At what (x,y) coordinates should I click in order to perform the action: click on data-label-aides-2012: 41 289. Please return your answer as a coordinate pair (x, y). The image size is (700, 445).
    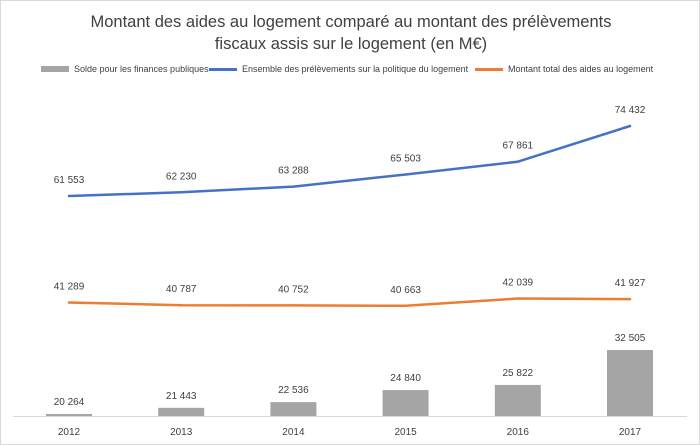
    Looking at the image, I should click on (69, 287).